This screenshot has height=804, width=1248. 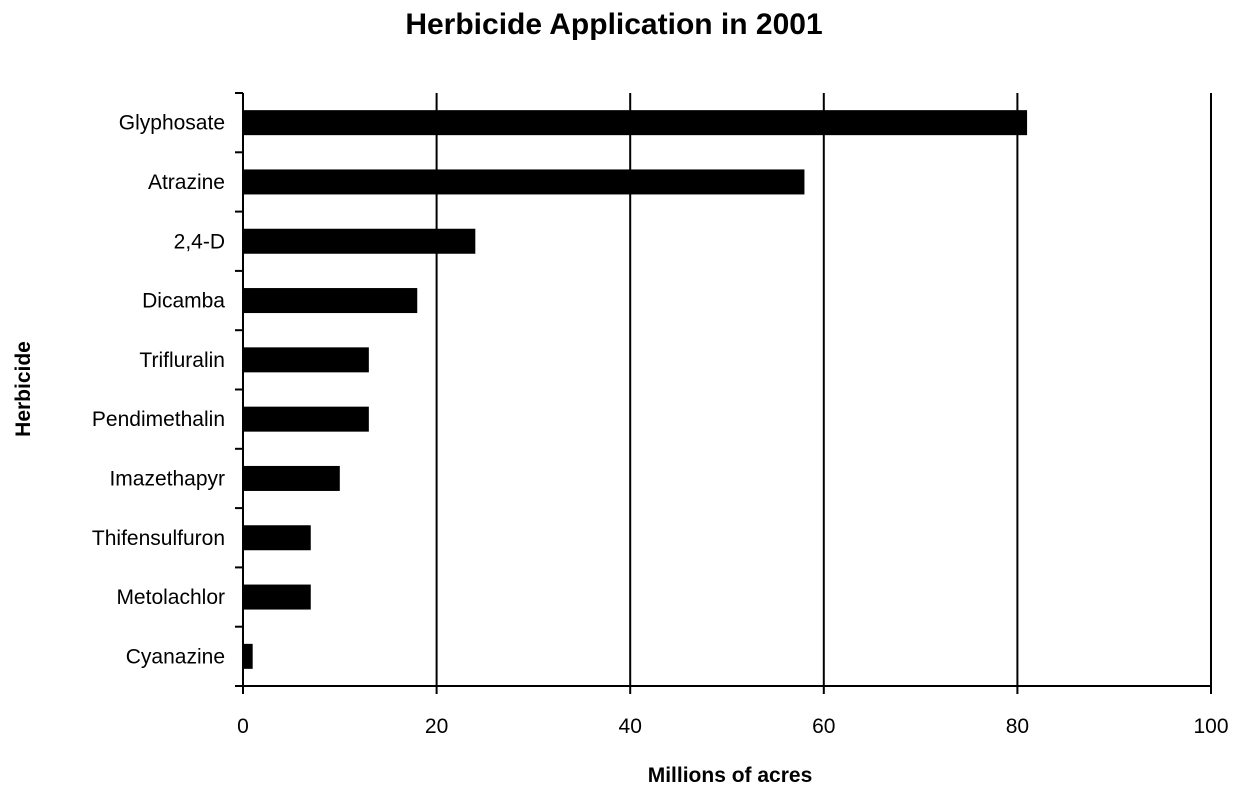 I want to click on y-tick-label: Metolachlor, so click(x=170, y=597).